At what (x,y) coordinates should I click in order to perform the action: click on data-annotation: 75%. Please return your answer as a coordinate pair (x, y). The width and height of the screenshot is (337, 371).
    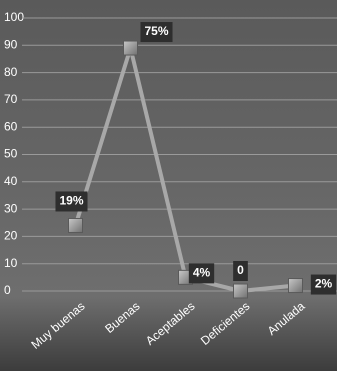
    Looking at the image, I should click on (156, 31).